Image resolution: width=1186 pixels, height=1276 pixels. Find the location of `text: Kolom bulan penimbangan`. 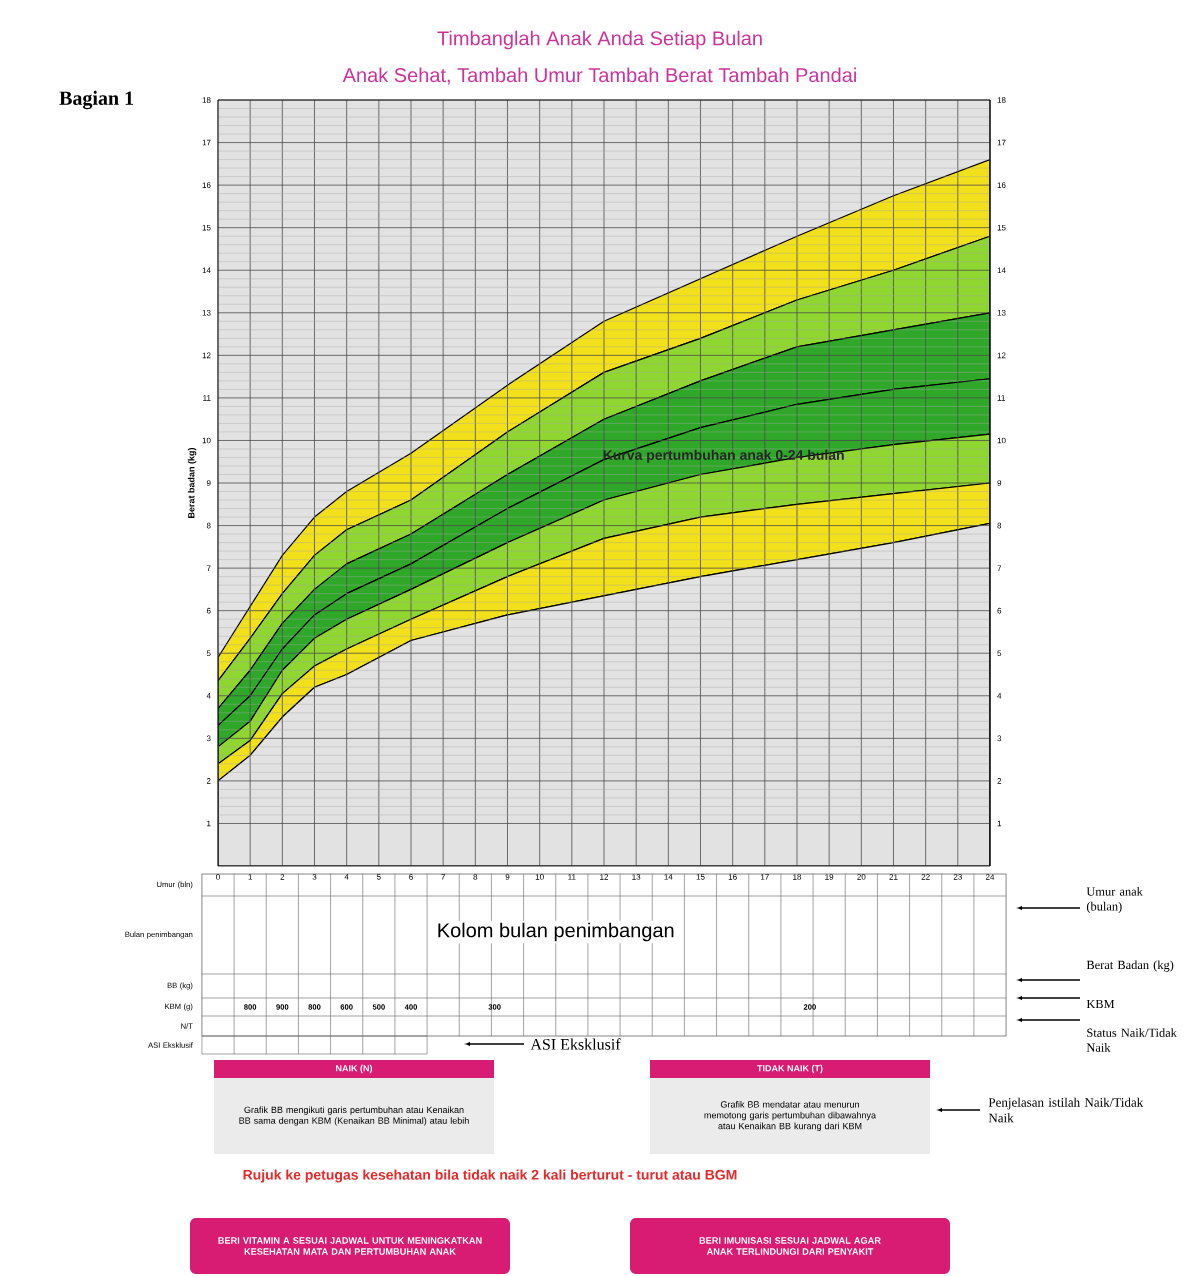

text: Kolom bulan penimbangan is located at coordinates (556, 932).